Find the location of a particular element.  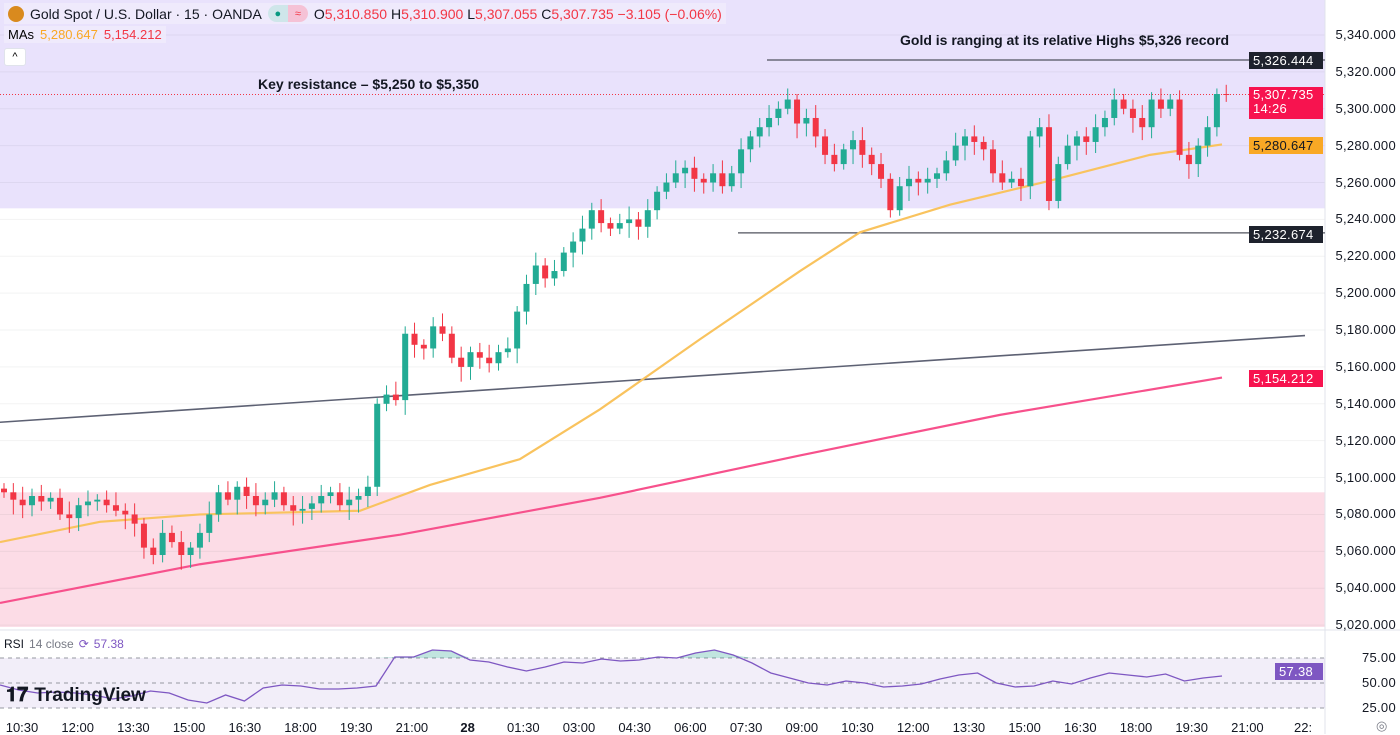

price-tick: 5,100.000 is located at coordinates (1365, 477).